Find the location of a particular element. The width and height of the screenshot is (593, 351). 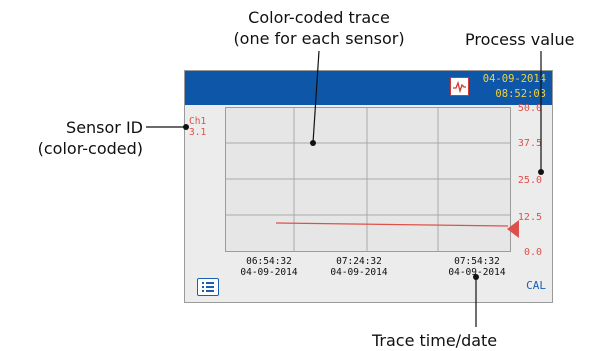

callout-sensor-line2: (color-coded) is located at coordinates (90, 148).